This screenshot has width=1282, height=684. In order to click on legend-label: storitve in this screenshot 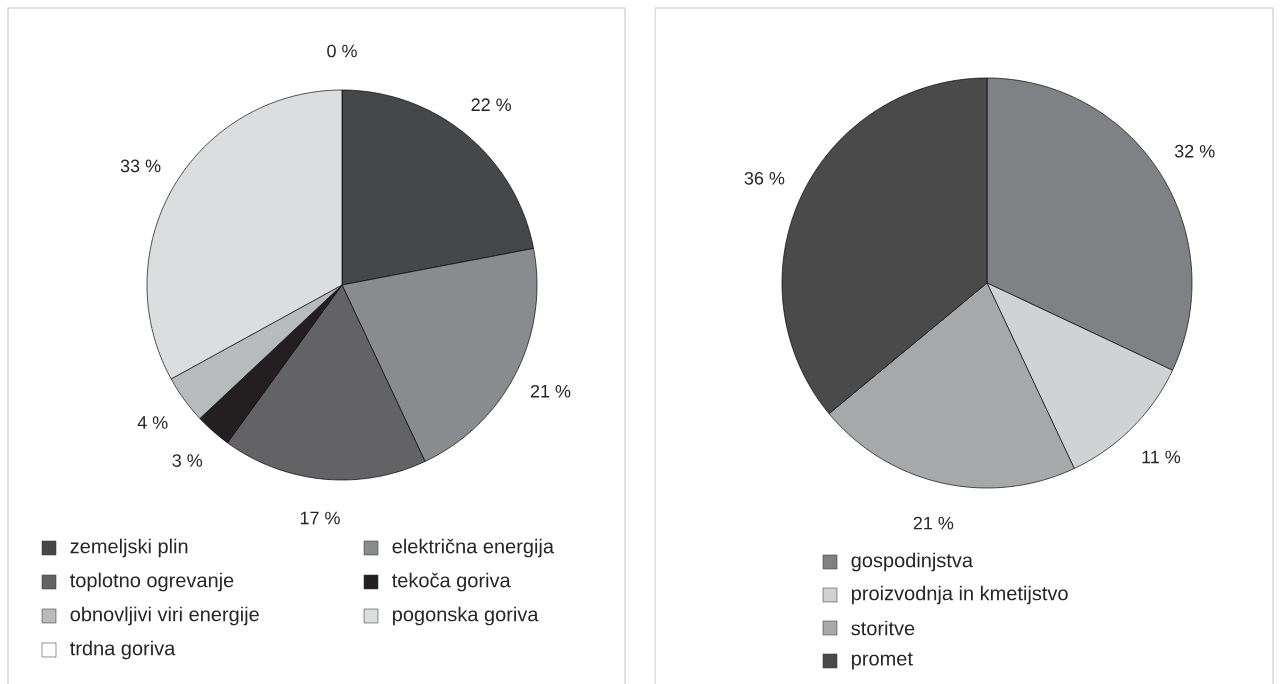, I will do `click(883, 628)`.